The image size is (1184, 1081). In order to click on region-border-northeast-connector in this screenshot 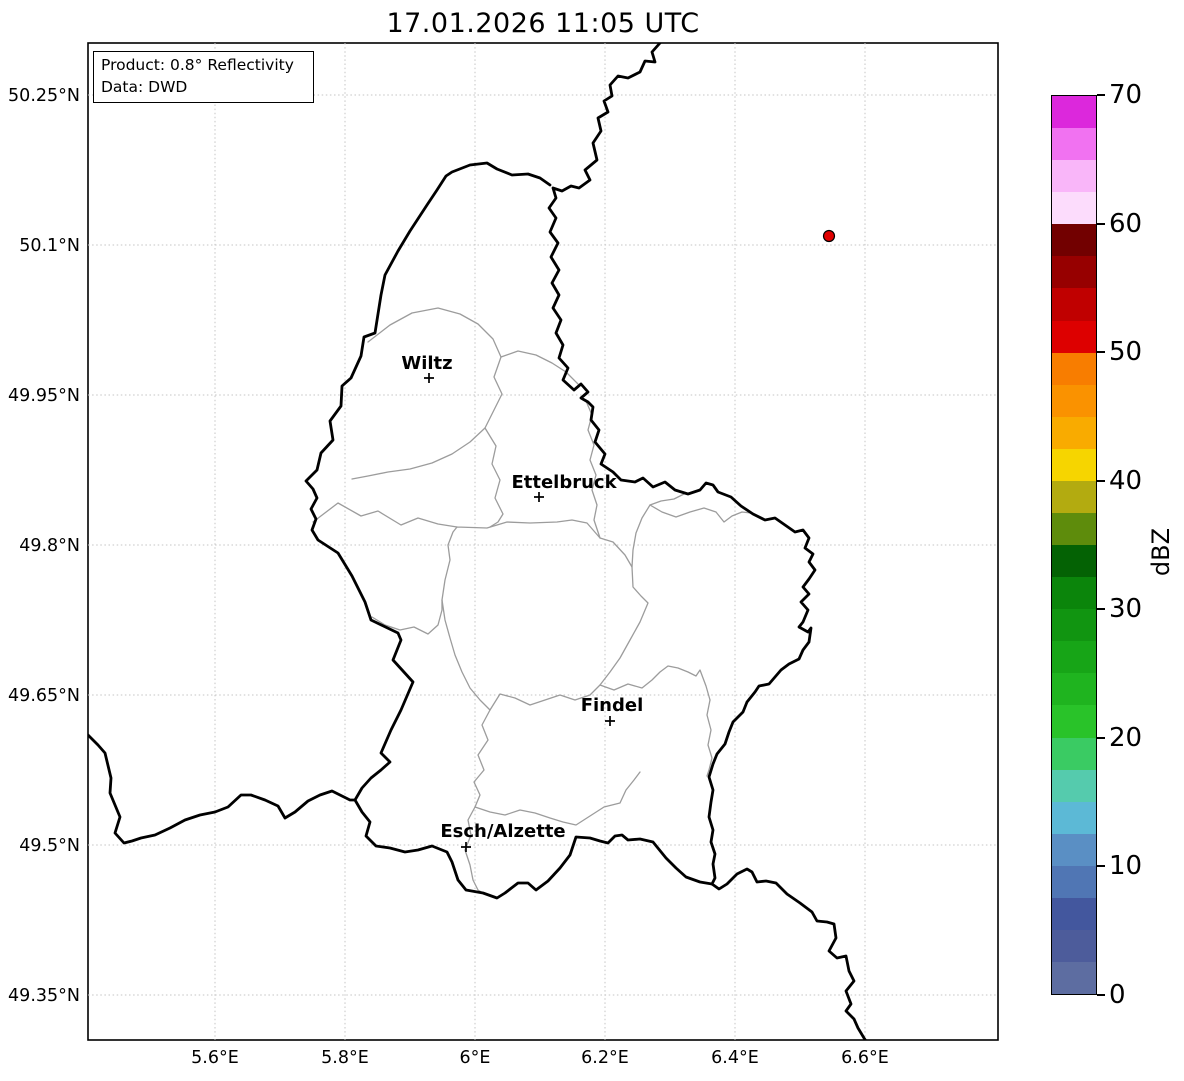, I will do `click(539, 367)`.